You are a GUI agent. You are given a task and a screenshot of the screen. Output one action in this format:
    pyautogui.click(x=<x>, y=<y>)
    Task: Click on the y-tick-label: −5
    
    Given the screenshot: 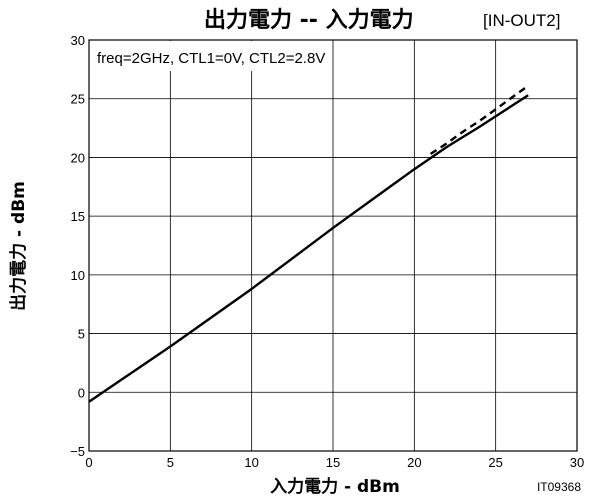 What is the action you would take?
    pyautogui.click(x=77, y=451)
    